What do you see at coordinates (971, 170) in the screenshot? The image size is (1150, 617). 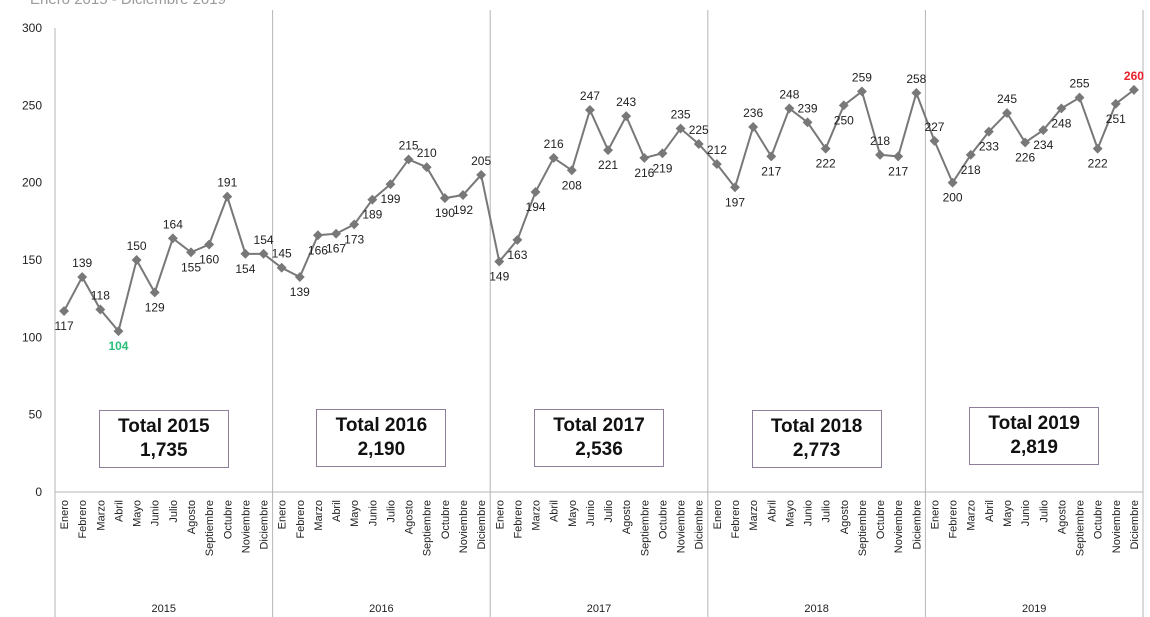 I see `data-label: 218` at bounding box center [971, 170].